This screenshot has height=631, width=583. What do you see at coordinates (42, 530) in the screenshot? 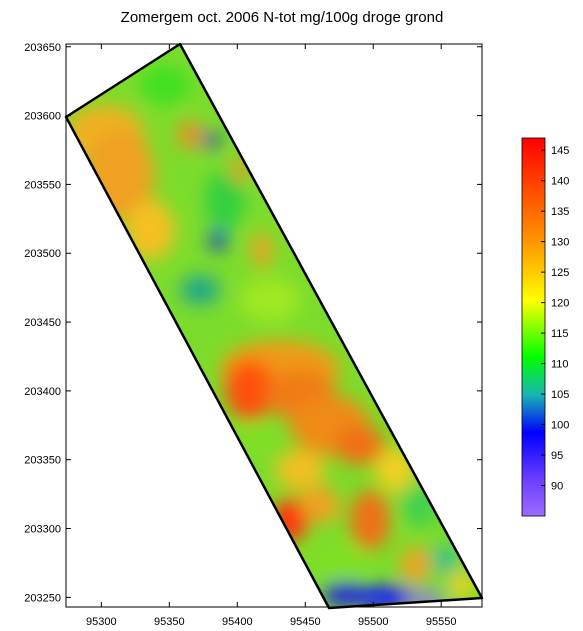
I see `y-tick-label: 203300` at bounding box center [42, 530].